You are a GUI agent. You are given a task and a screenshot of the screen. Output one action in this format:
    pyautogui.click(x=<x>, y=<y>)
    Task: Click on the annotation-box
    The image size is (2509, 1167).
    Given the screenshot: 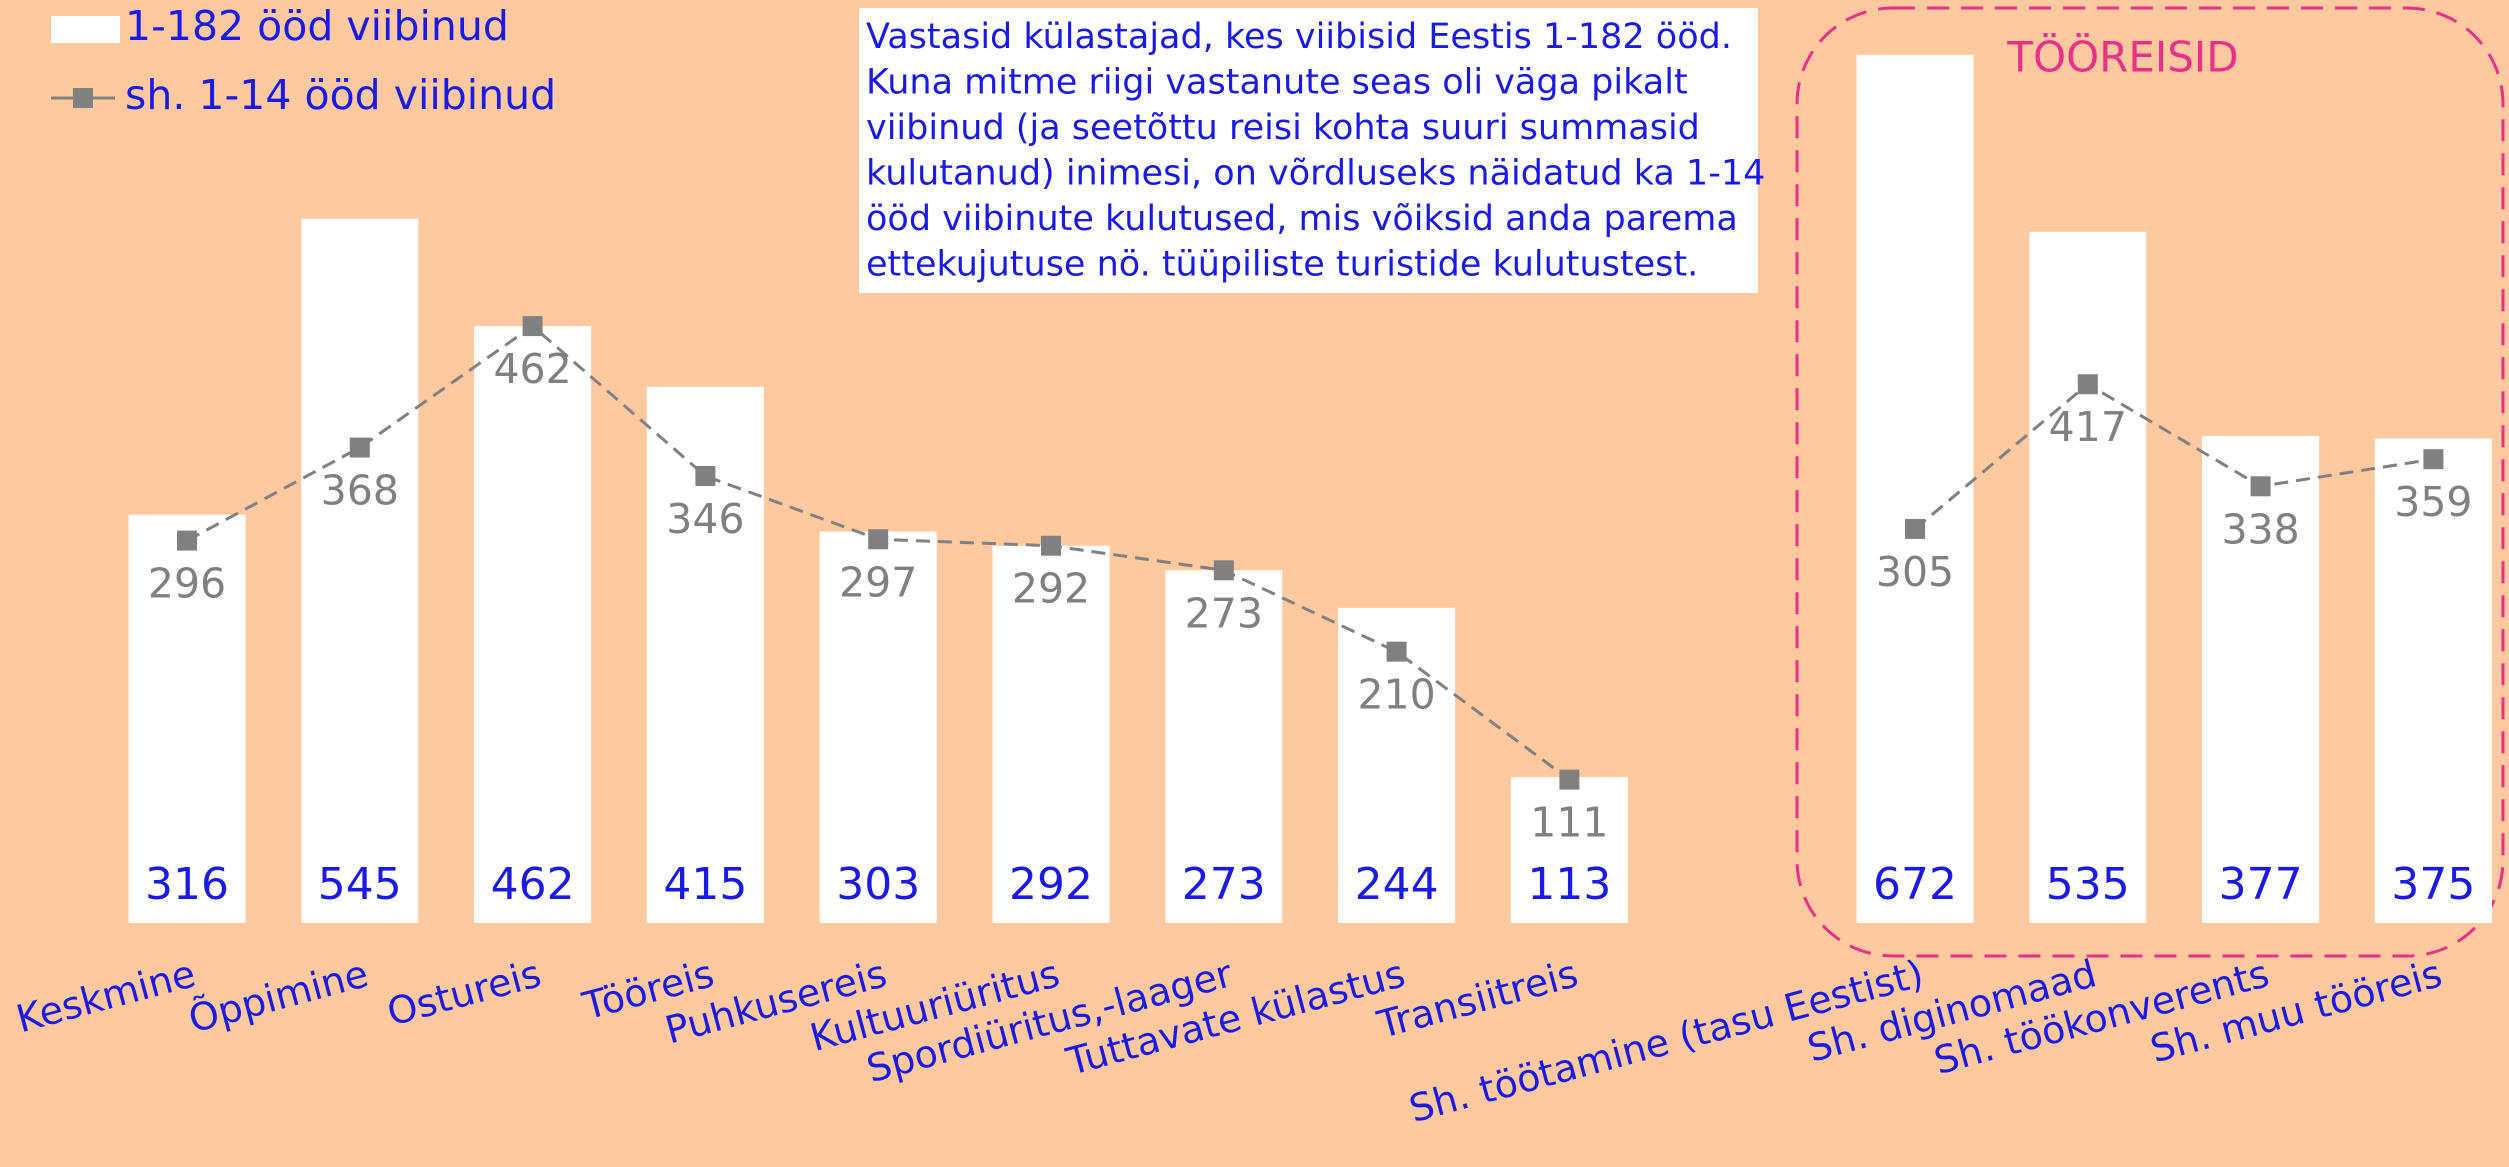 What is the action you would take?
    pyautogui.click(x=1308, y=150)
    